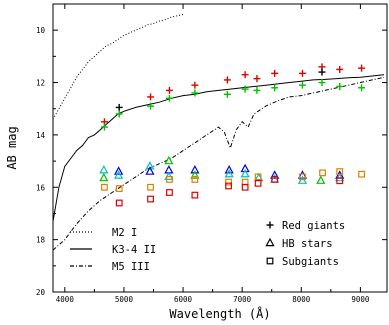 The width and height of the screenshot is (389, 325). I want to click on series-legend: Red giants HB stars Subgiants, so click(305, 244).